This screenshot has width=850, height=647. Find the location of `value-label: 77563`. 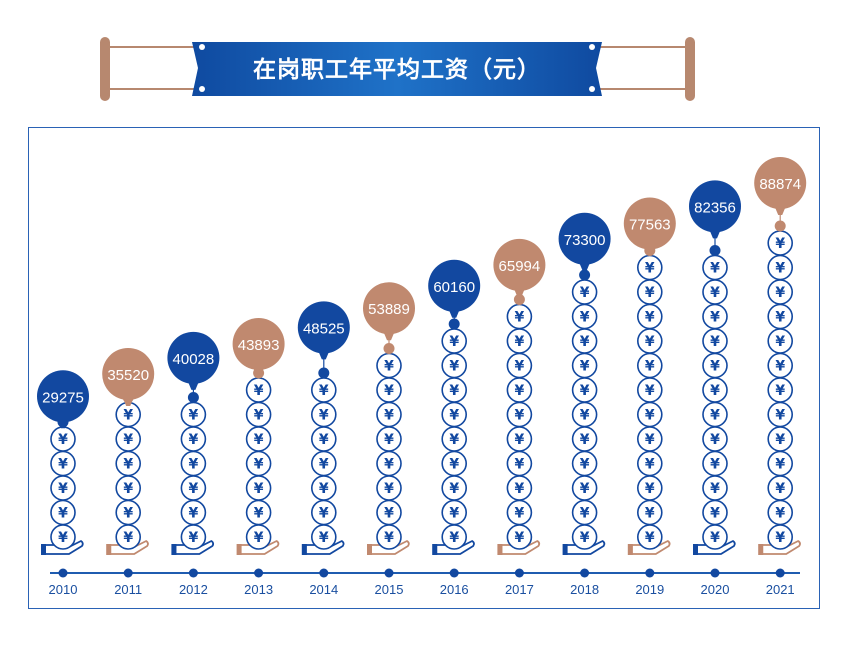

value-label: 77563 is located at coordinates (650, 225).